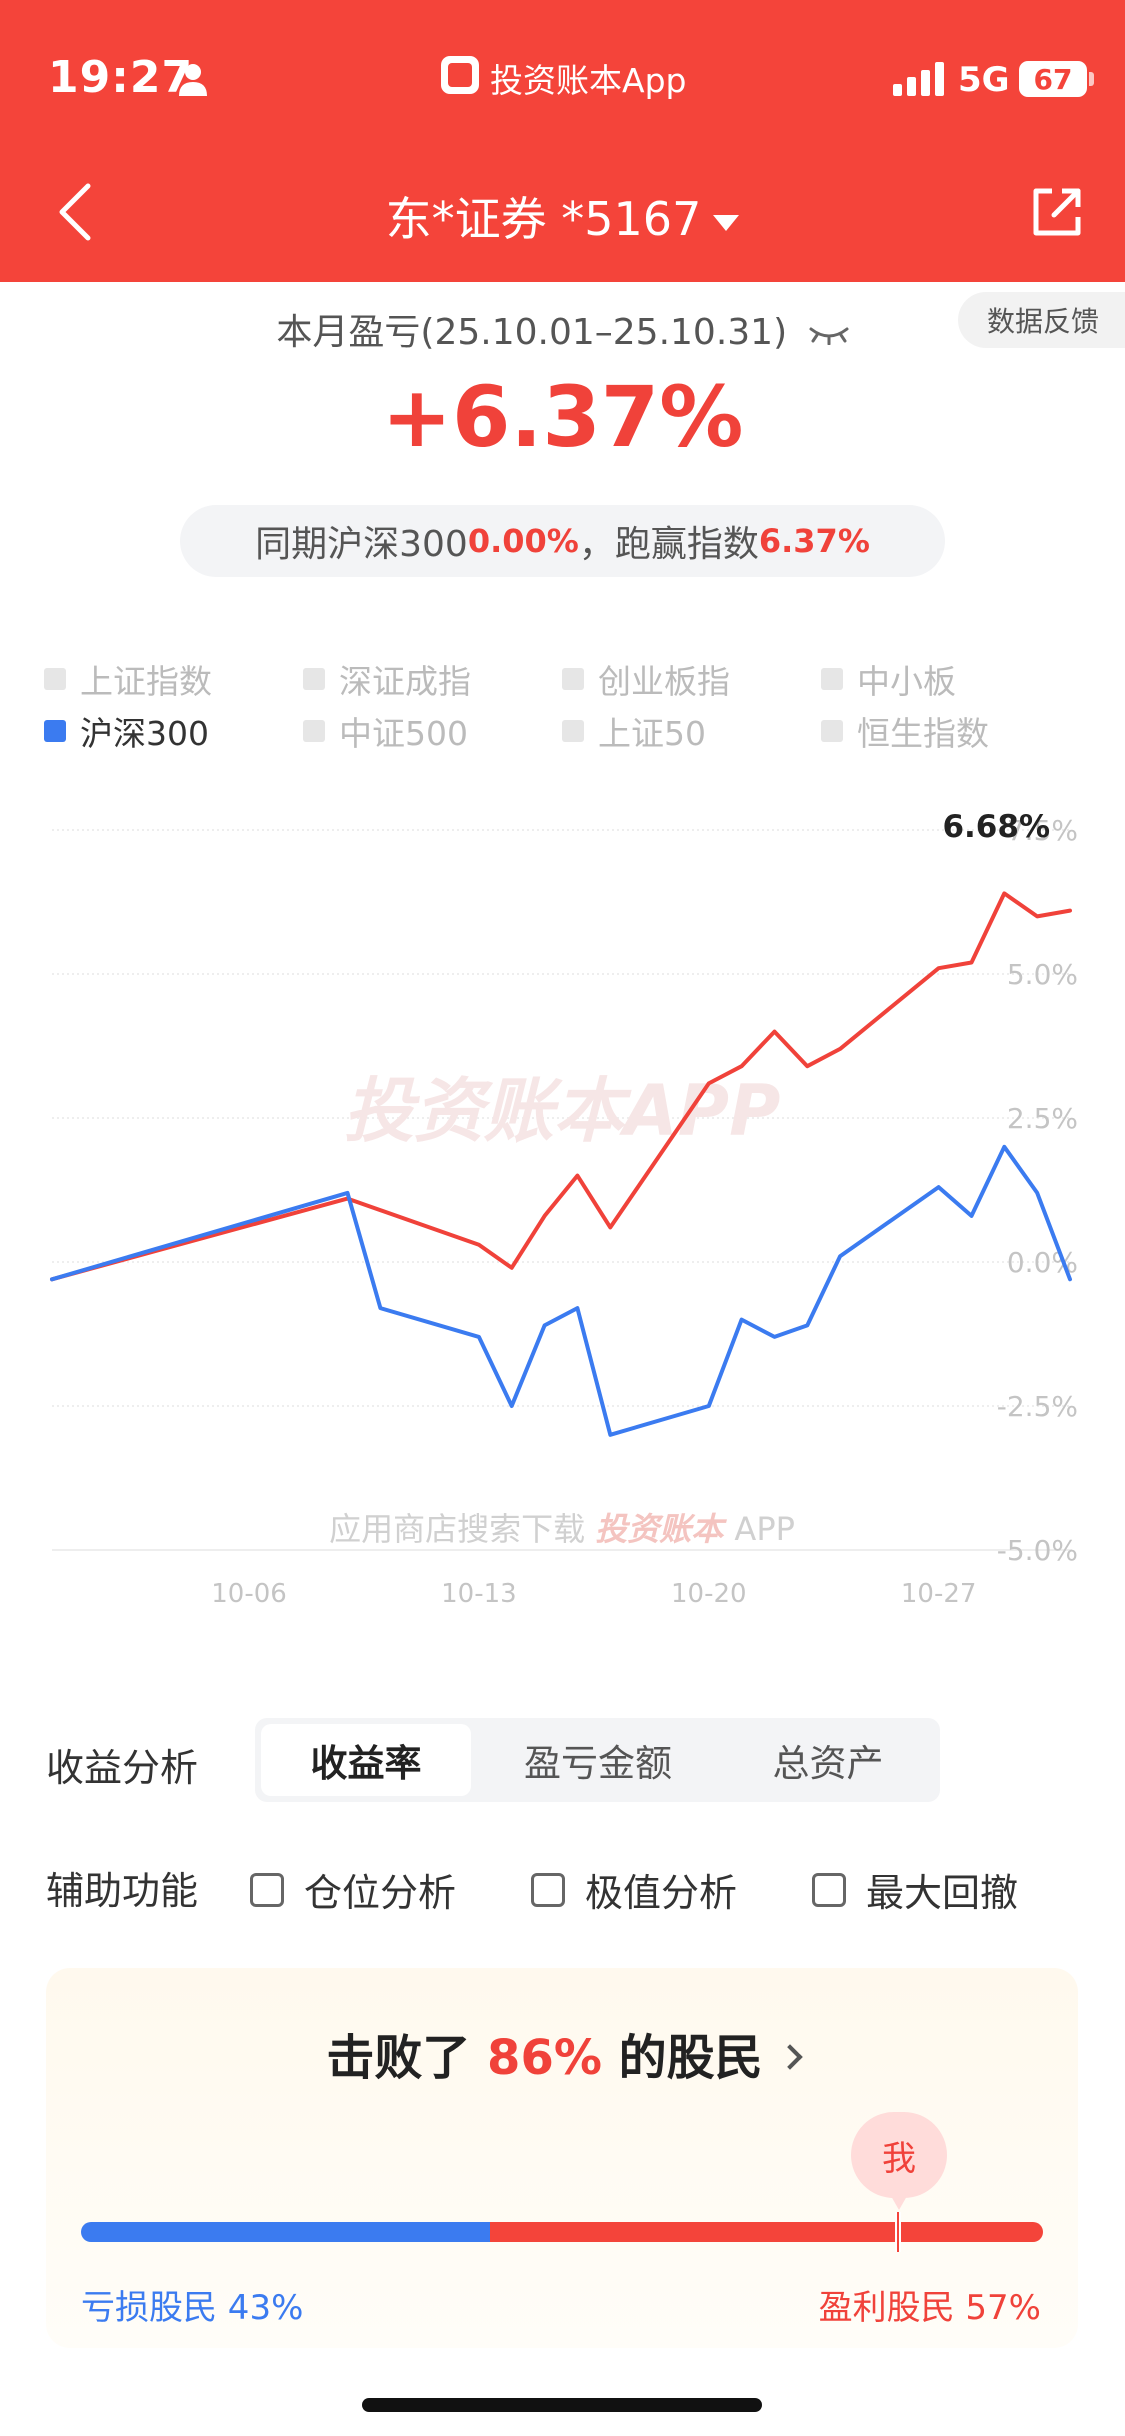 The image size is (1125, 2436). Describe the element at coordinates (479, 1594) in the screenshot. I see `x-tick-label: 10-13` at that location.